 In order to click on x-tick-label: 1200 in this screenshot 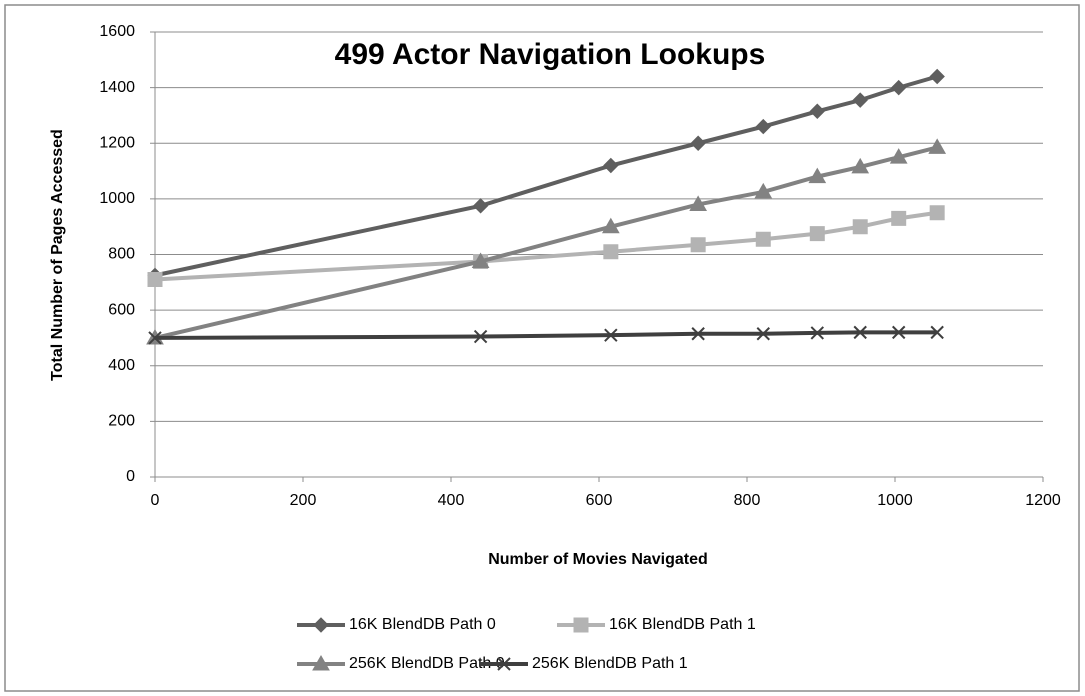, I will do `click(1043, 500)`.